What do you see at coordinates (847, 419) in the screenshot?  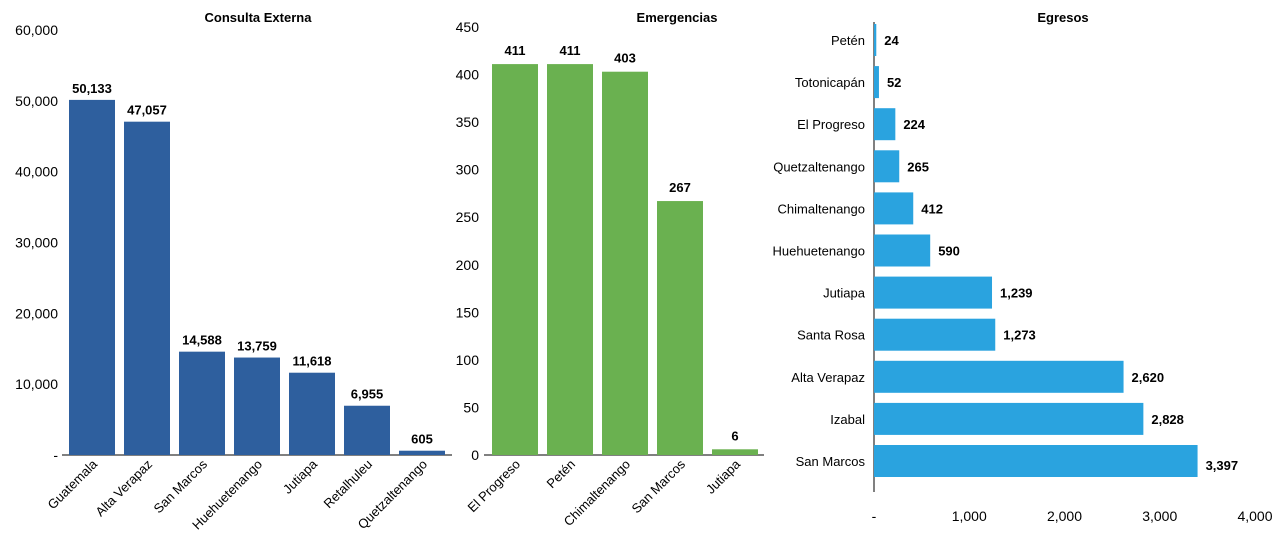 I see `egresos-category-label: Izabal` at bounding box center [847, 419].